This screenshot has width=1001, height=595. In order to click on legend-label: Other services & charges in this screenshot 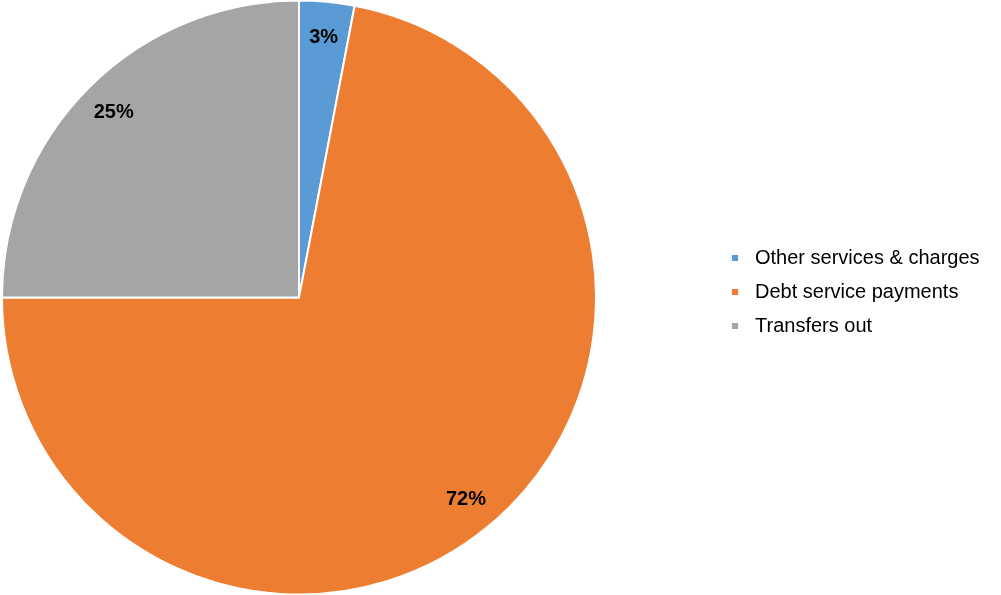, I will do `click(867, 257)`.